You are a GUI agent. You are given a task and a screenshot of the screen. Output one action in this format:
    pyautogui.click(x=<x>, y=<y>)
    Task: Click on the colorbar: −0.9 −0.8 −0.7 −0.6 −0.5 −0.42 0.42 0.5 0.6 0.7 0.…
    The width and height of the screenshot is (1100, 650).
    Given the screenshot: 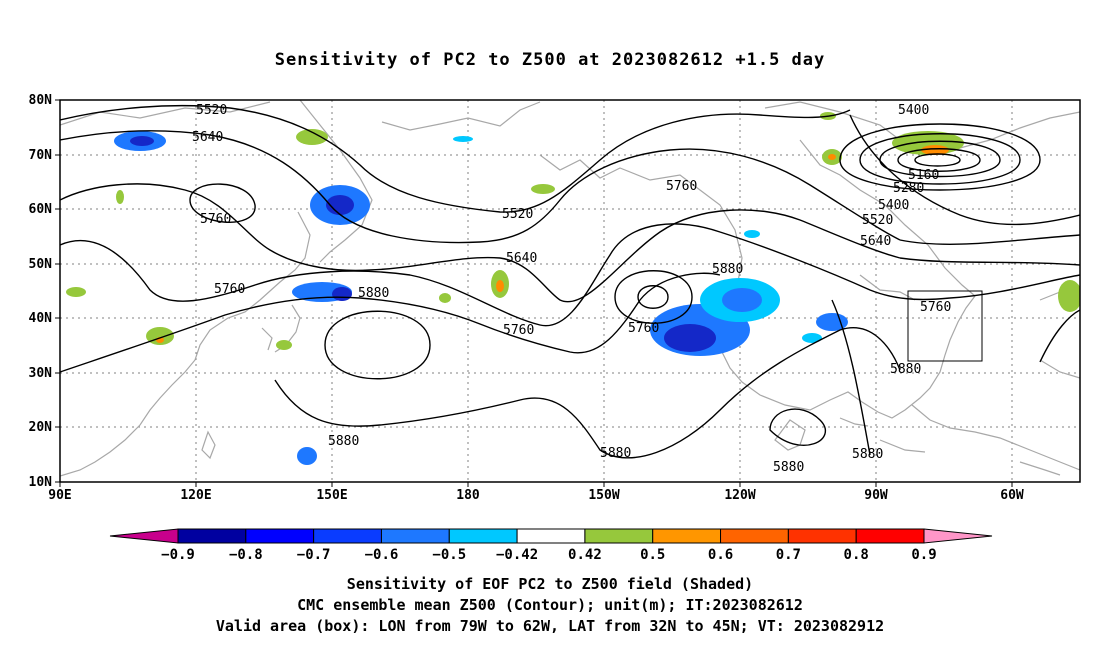 What is the action you would take?
    pyautogui.click(x=551, y=545)
    